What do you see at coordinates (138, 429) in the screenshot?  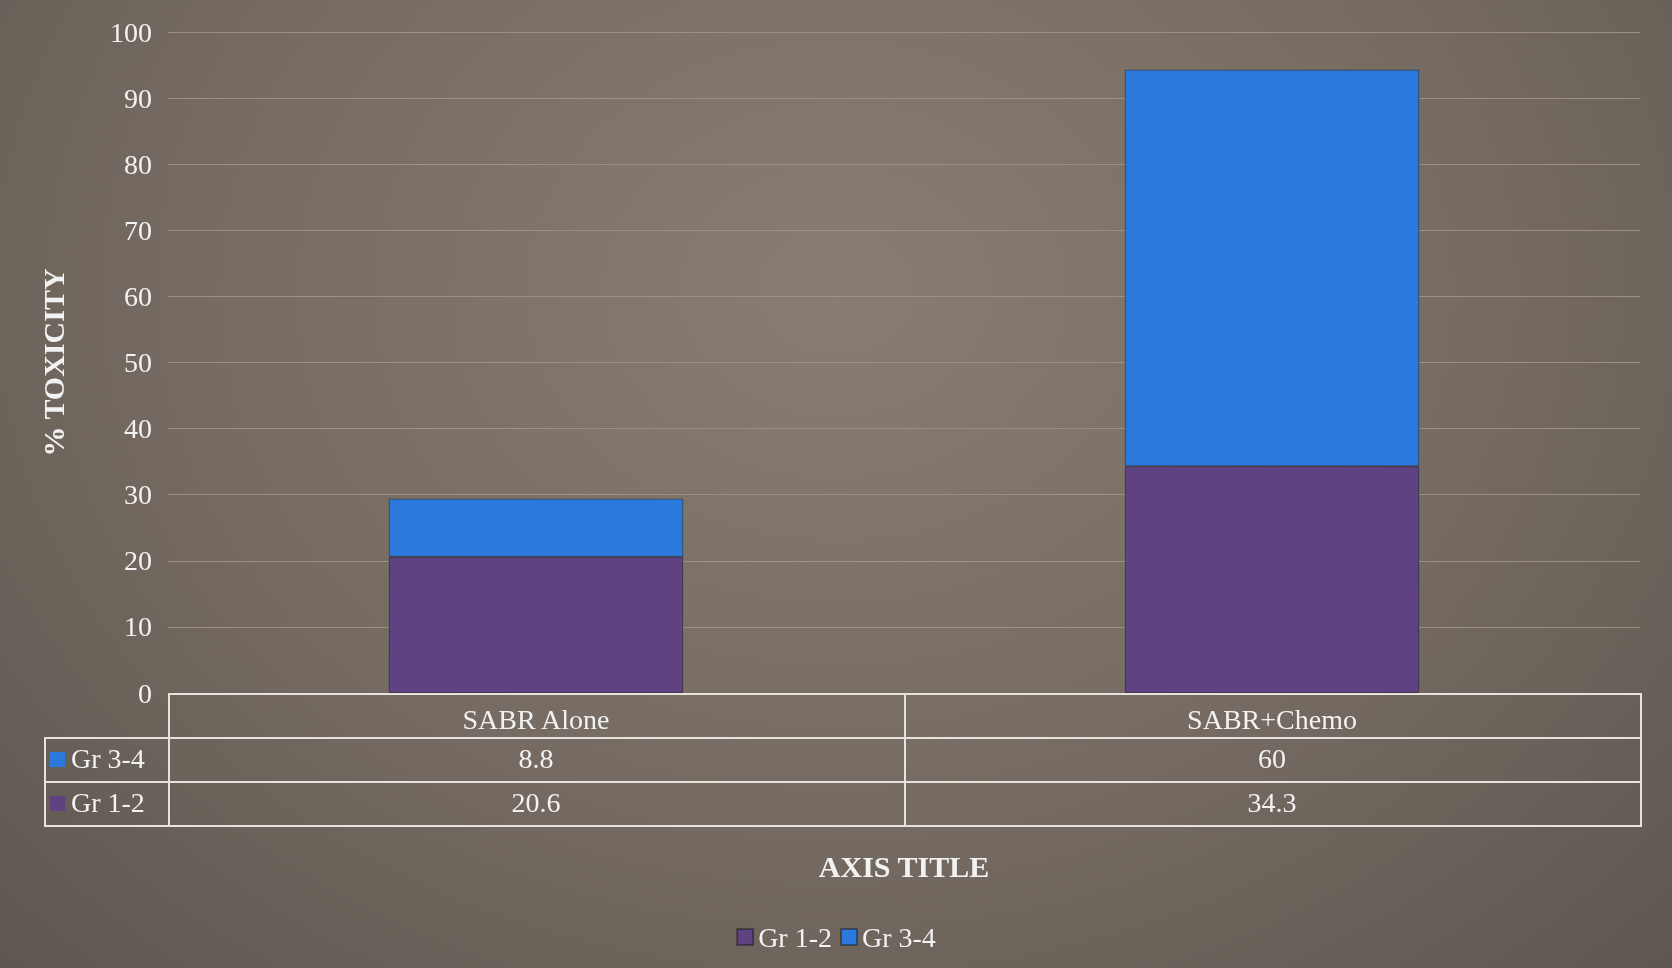 I see `y-tick-label: 40` at bounding box center [138, 429].